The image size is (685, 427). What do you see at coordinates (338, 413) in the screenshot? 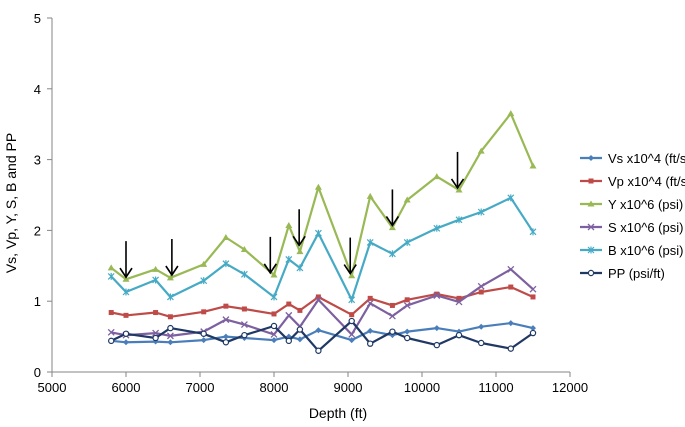
I see `x-axis-title: Depth (ft)` at bounding box center [338, 413].